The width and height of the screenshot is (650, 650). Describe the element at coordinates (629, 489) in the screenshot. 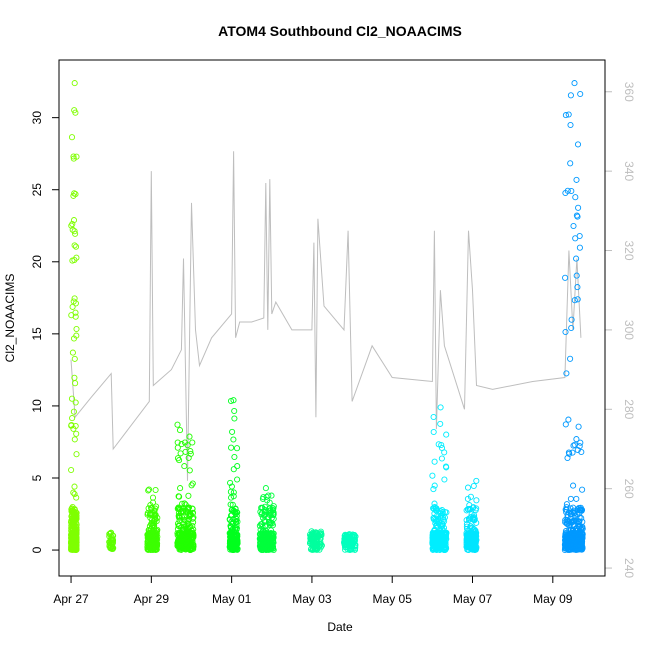

I see `y2-tick-label-1: 260` at that location.